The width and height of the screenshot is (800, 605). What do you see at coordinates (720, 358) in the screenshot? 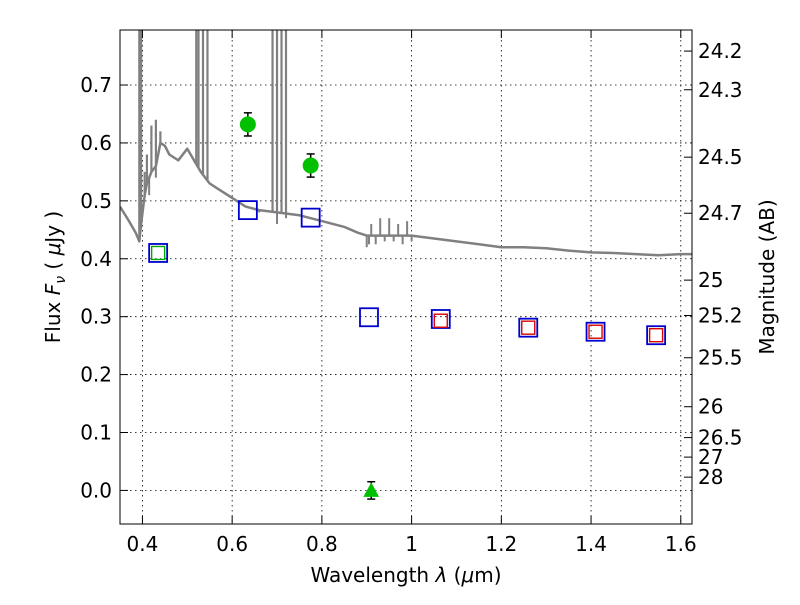
I see `y2-tick-label: 25.5` at bounding box center [720, 358].